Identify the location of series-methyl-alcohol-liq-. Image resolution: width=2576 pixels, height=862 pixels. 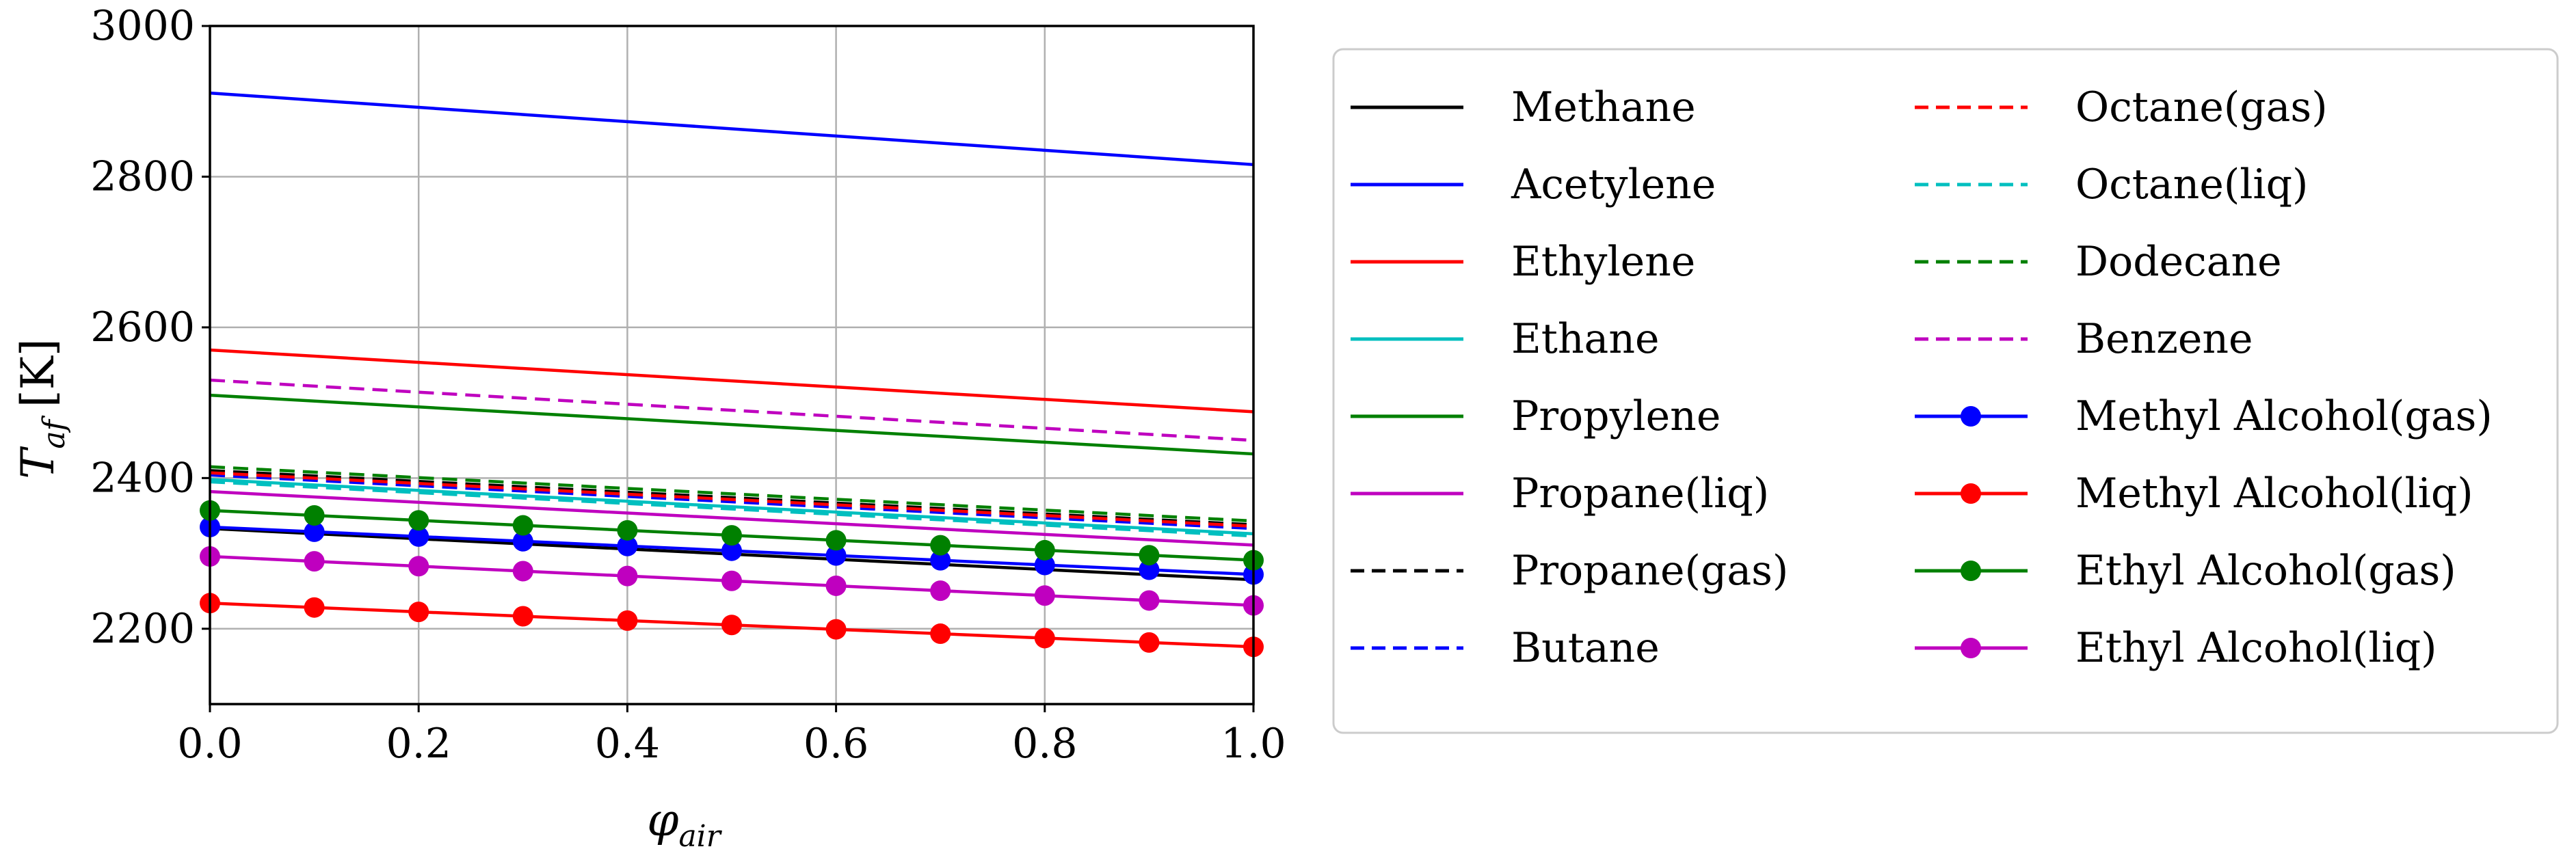
(732, 625).